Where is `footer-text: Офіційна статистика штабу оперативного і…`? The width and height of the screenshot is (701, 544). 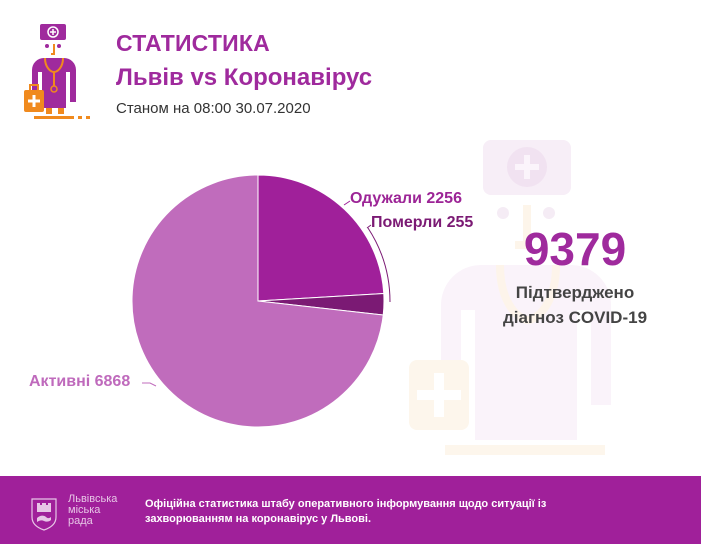
footer-text: Офіційна статистика штабу оперативного і… is located at coordinates (346, 511).